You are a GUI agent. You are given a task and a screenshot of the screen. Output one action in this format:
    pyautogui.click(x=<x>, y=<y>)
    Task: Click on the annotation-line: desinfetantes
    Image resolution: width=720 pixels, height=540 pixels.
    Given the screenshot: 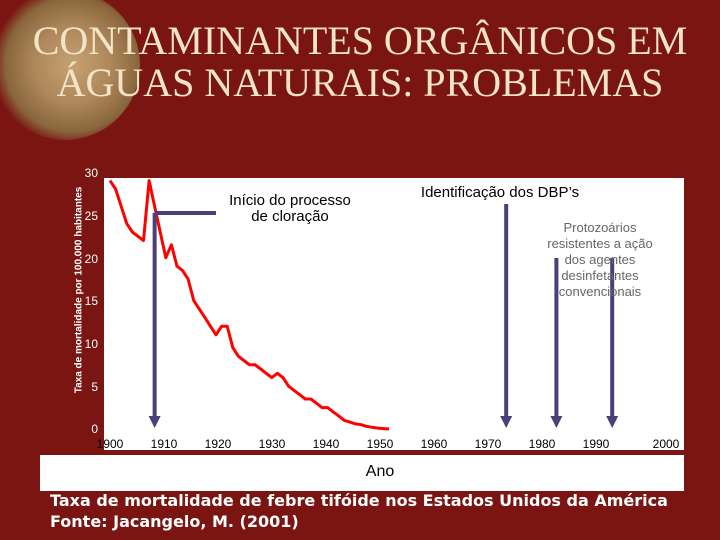 What is the action you would take?
    pyautogui.click(x=600, y=275)
    